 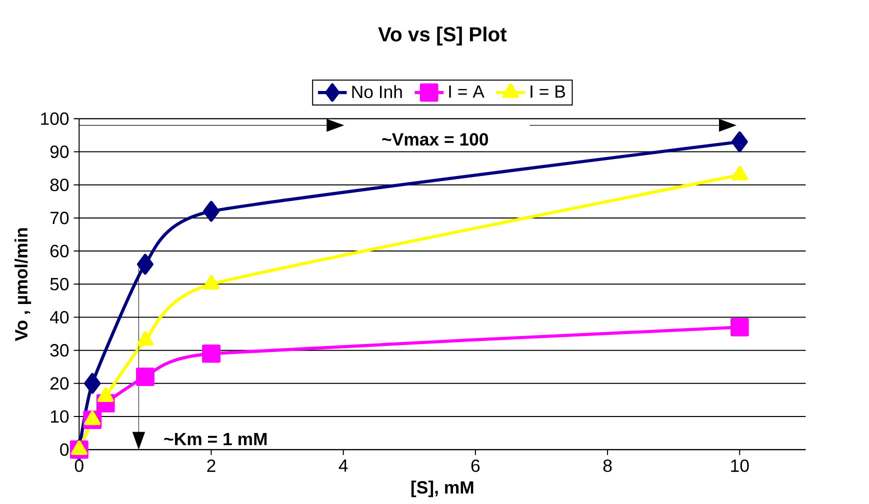 I want to click on x-tick-label: 4, so click(x=343, y=466).